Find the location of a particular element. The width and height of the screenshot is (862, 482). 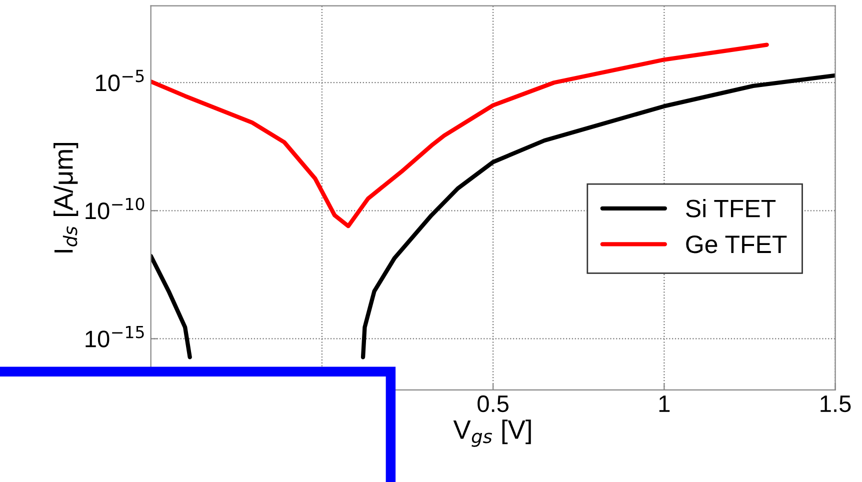

x-tick-label: 1.5 is located at coordinates (835, 404).